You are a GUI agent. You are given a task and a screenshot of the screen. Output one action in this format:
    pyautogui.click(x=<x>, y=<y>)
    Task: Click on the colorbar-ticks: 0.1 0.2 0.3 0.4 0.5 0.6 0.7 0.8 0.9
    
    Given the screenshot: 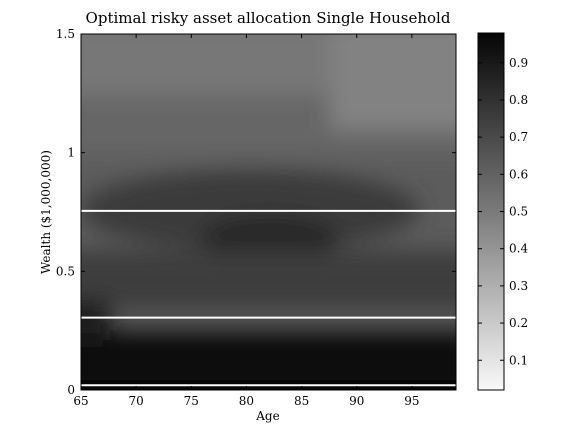 What is the action you would take?
    pyautogui.click(x=503, y=211)
    